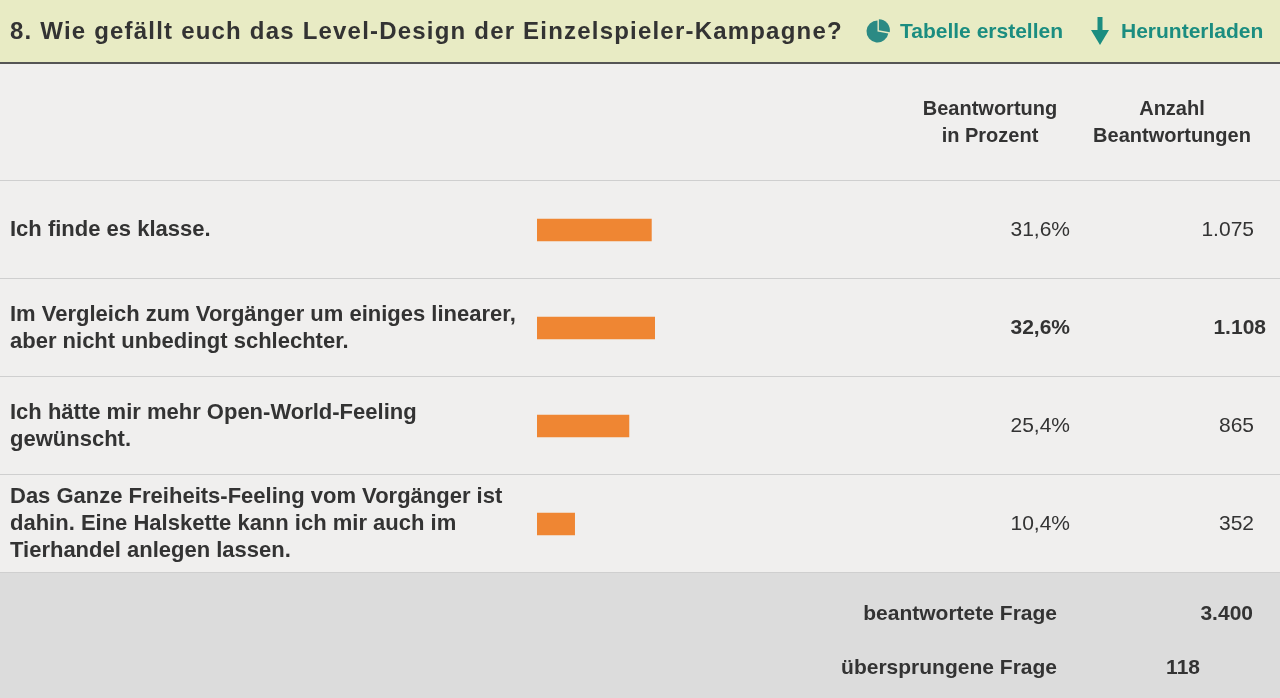 The height and width of the screenshot is (698, 1280). I want to click on text: Beantwortung in Prozent, so click(990, 122).